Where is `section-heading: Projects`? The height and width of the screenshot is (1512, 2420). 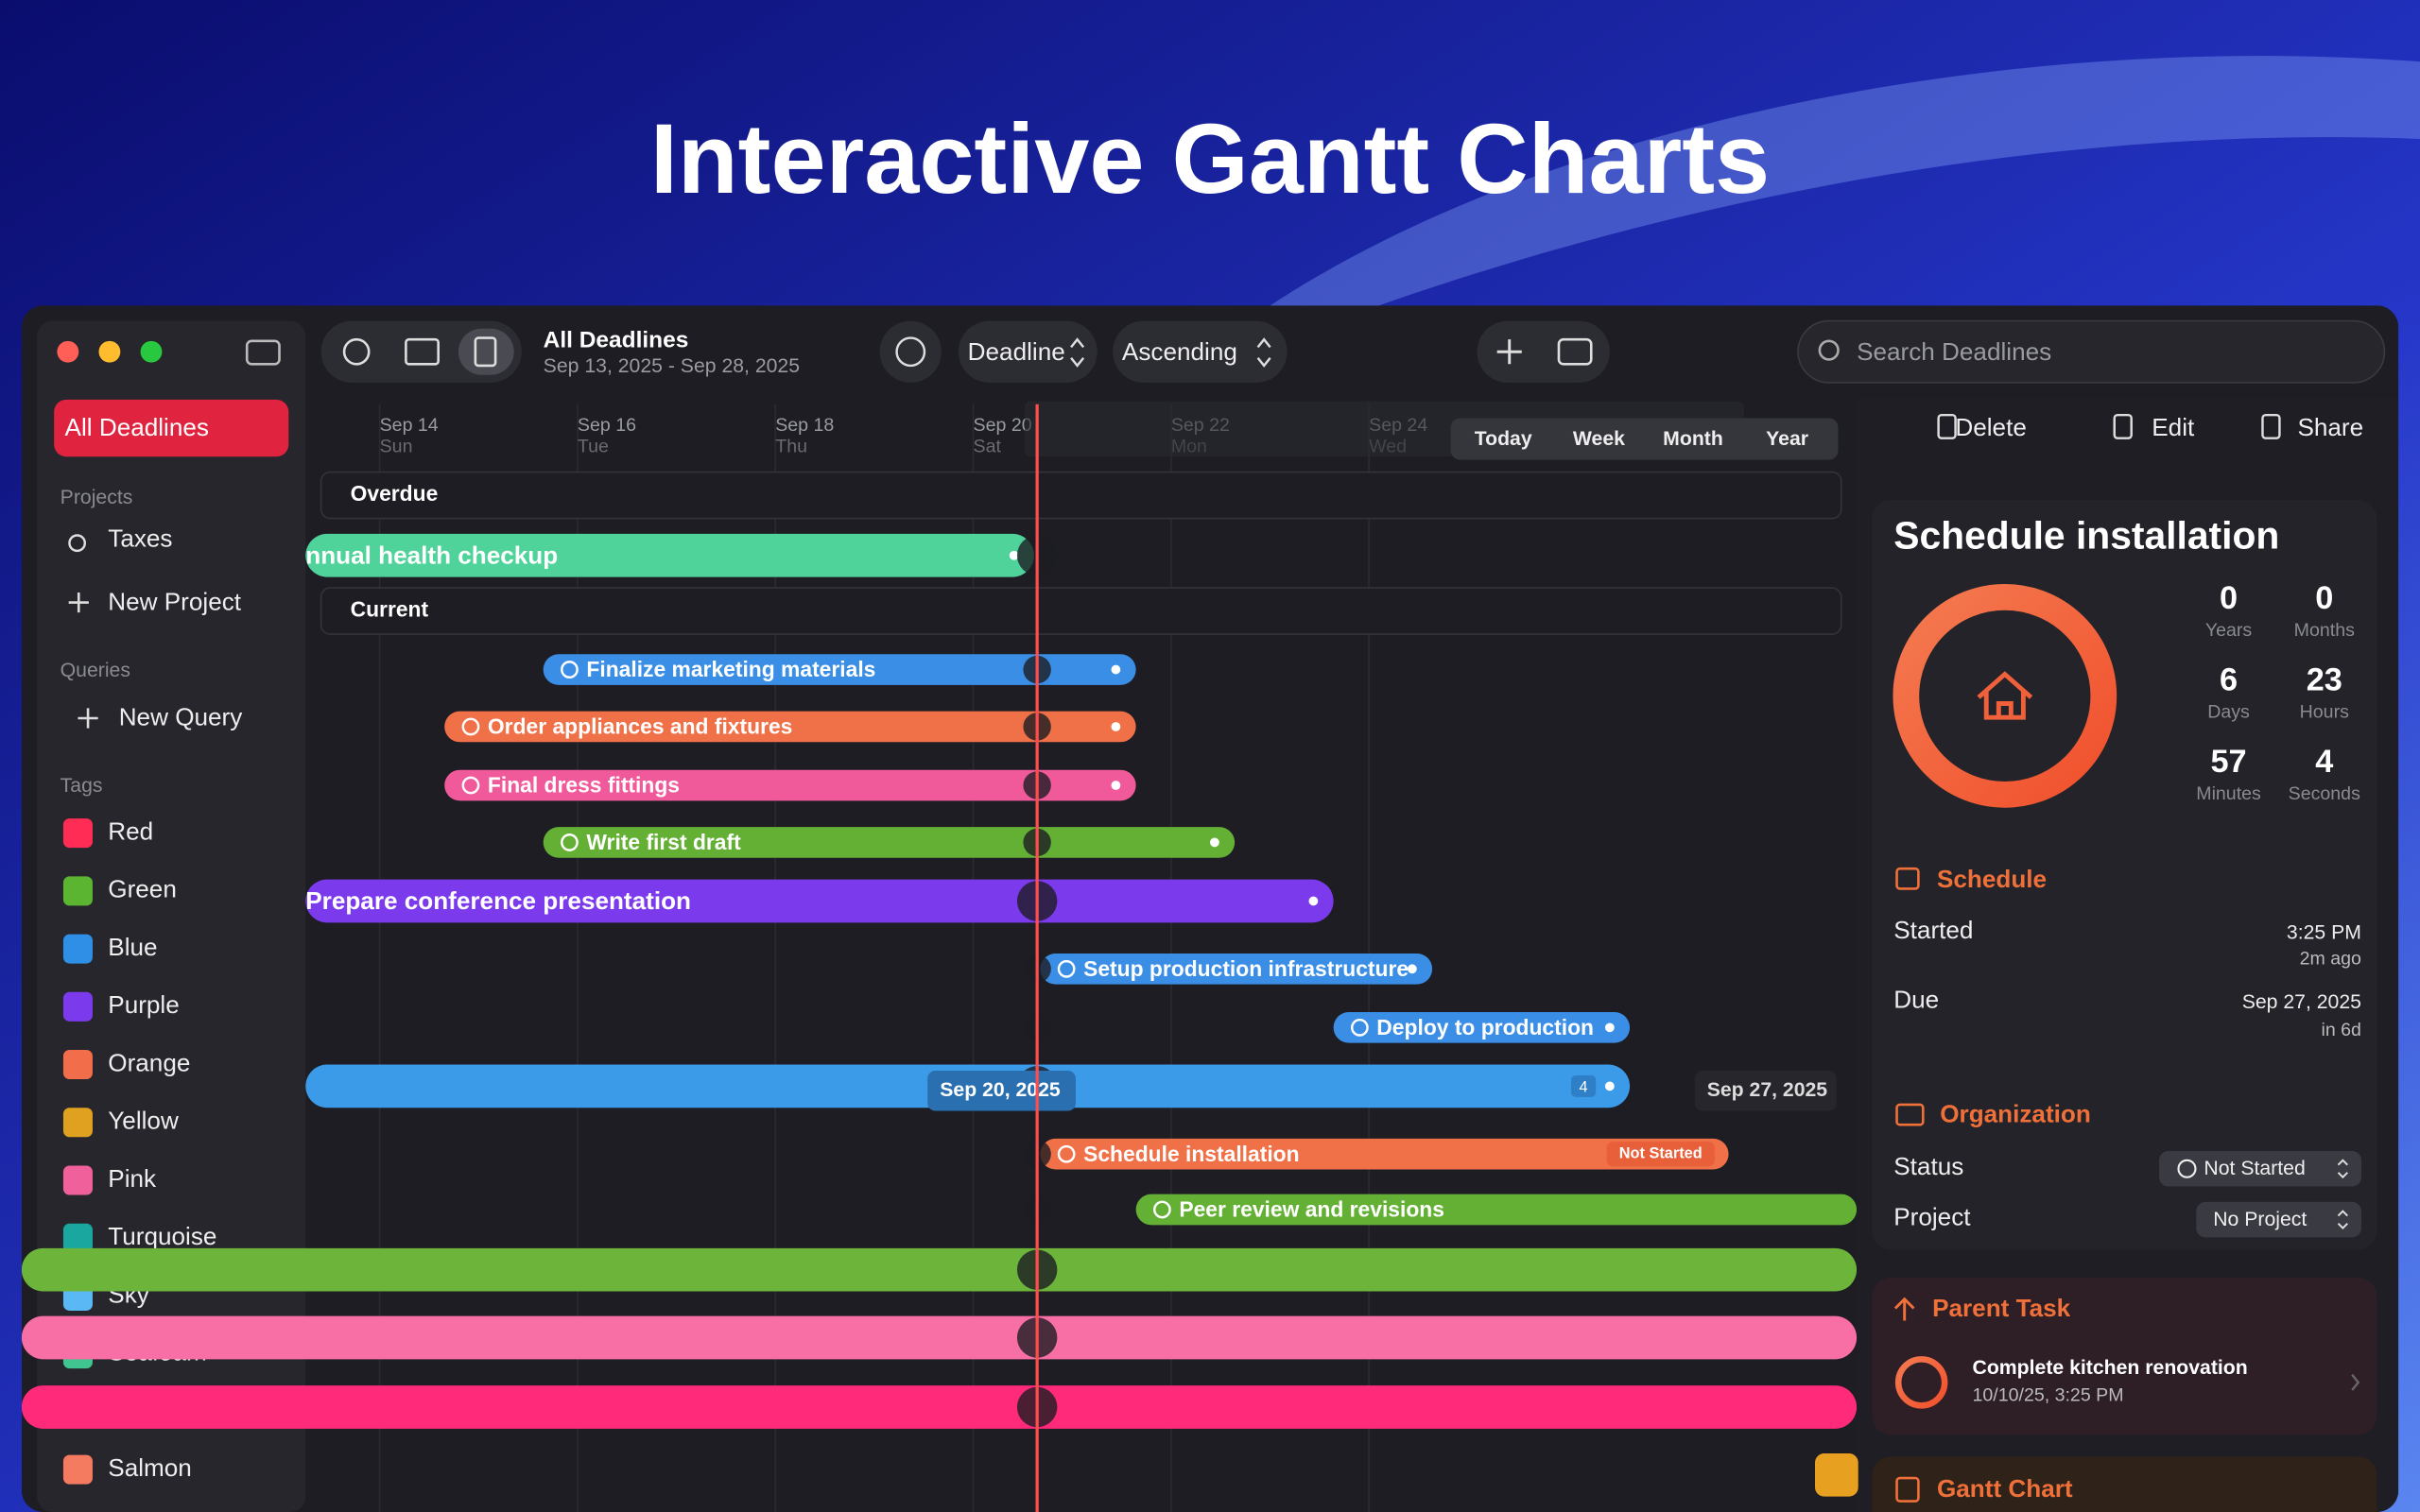
section-heading: Projects is located at coordinates (96, 497).